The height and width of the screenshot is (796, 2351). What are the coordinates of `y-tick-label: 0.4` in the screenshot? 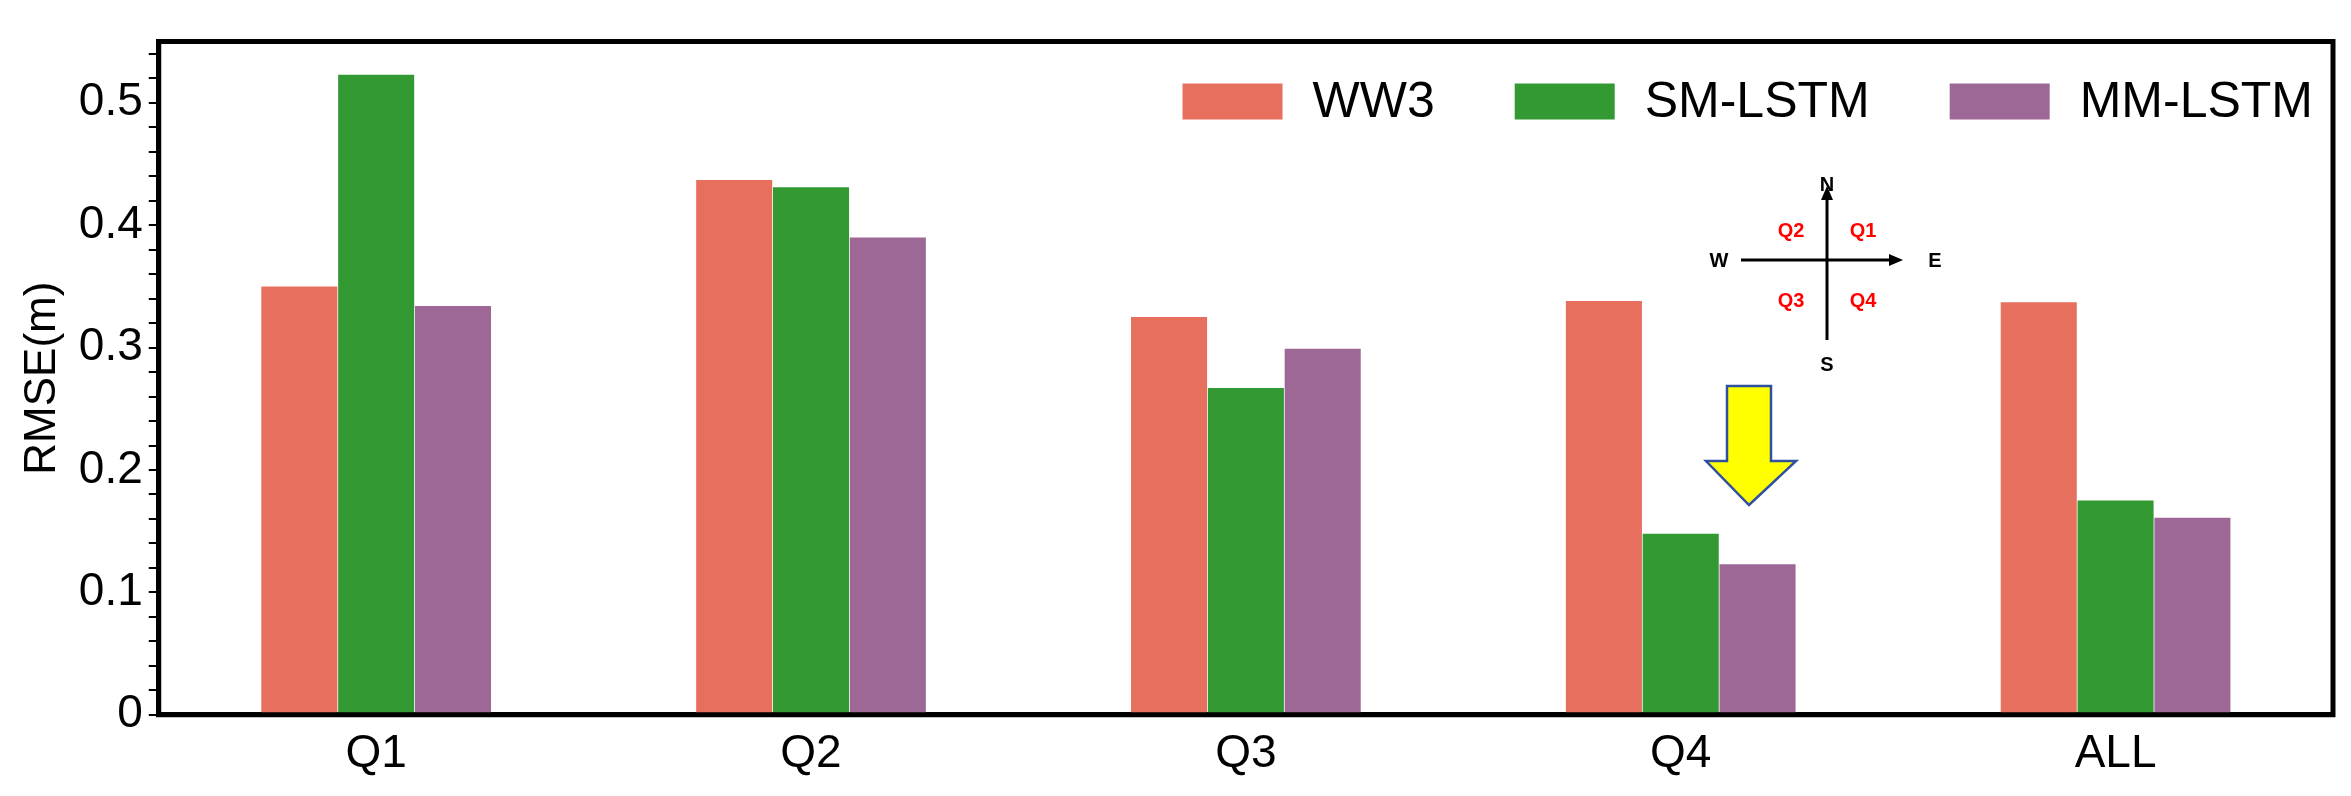 It's located at (110, 221).